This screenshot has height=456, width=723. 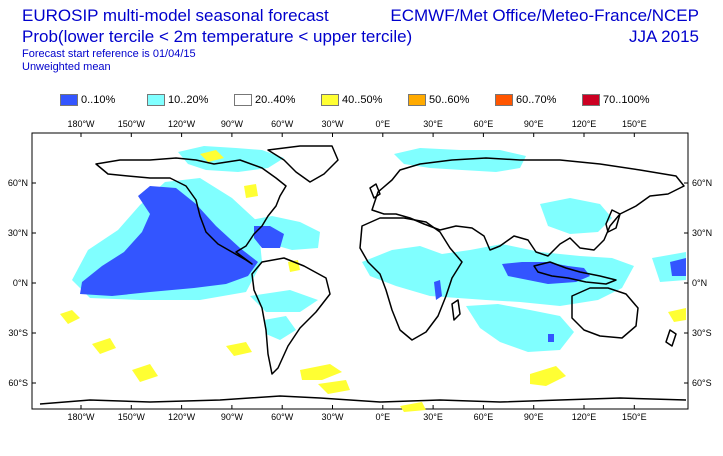 What do you see at coordinates (18, 333) in the screenshot?
I see `lat-tick-label-left: 30°S` at bounding box center [18, 333].